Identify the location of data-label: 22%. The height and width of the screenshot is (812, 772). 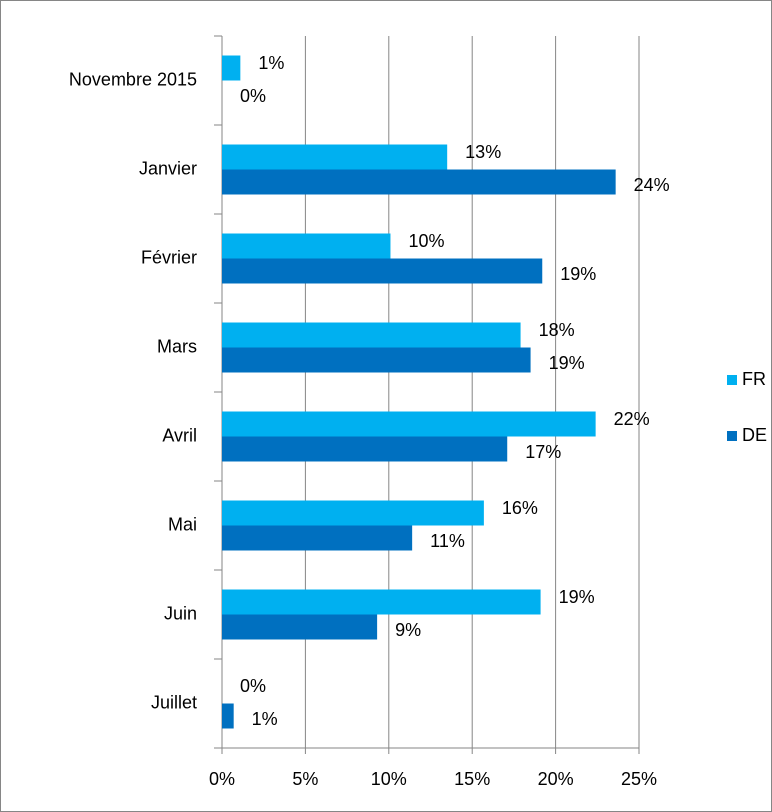
(632, 419).